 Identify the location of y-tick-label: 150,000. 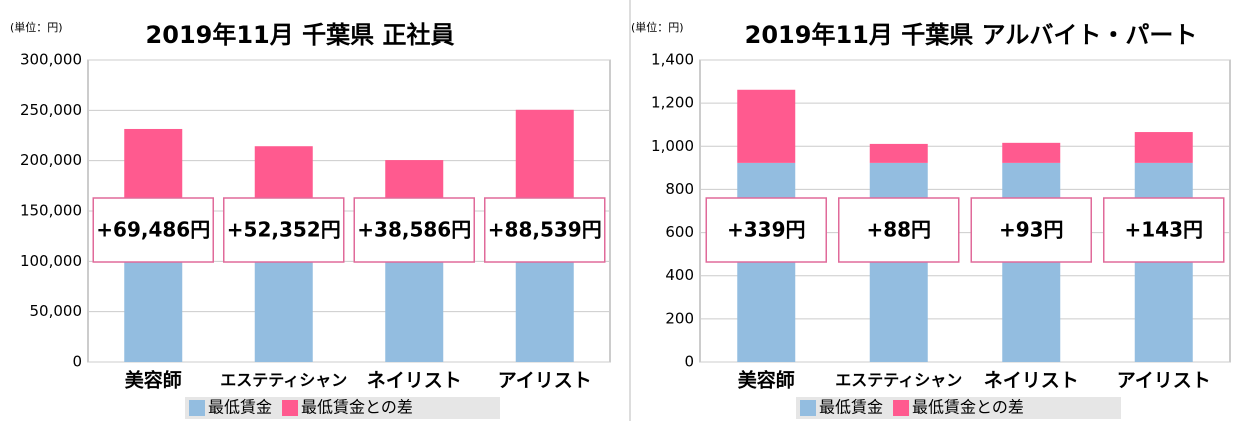
(51, 211).